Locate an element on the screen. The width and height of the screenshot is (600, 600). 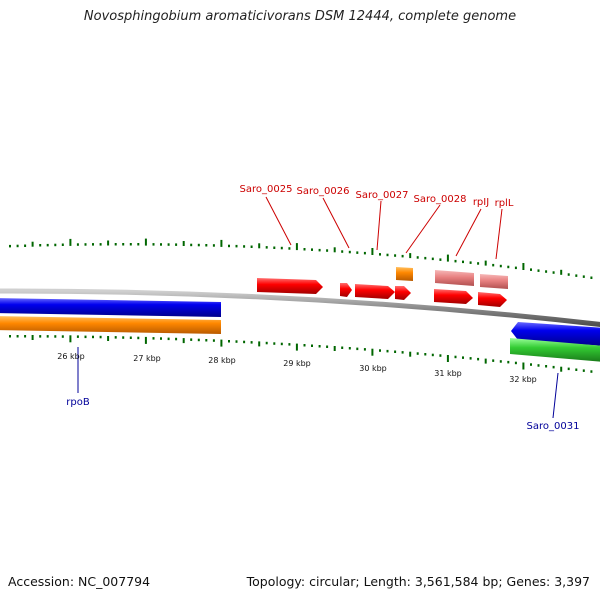
scale-label-29kbp: 29 kbp is located at coordinates (297, 363).